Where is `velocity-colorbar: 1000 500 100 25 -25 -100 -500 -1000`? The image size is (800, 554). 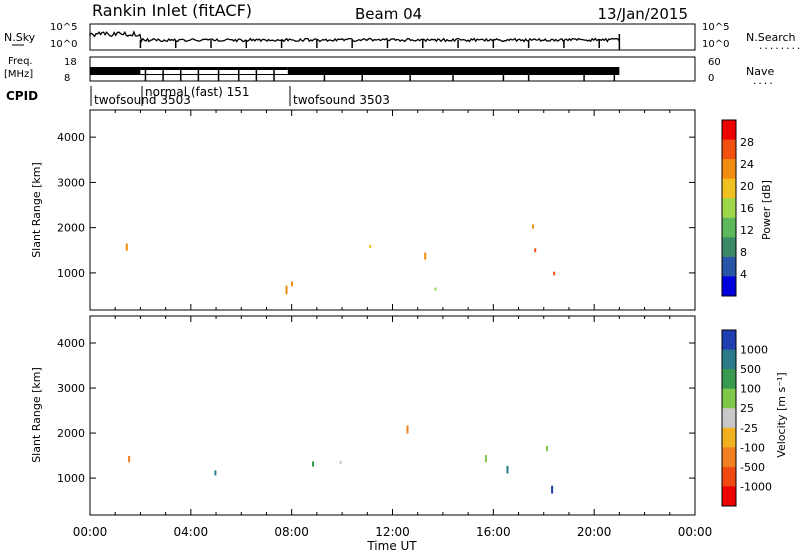 velocity-colorbar: 1000 500 100 25 -25 -100 -500 -1000 is located at coordinates (746, 418).